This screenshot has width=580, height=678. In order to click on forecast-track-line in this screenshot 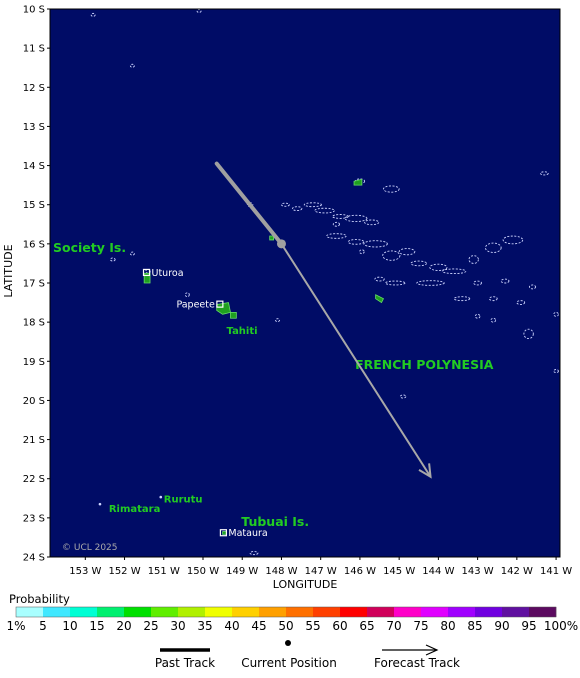, I will do `click(356, 360)`.